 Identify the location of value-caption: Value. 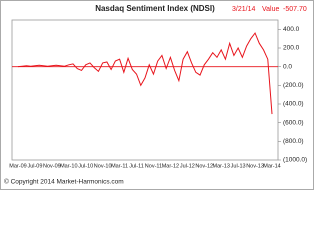
(270, 9).